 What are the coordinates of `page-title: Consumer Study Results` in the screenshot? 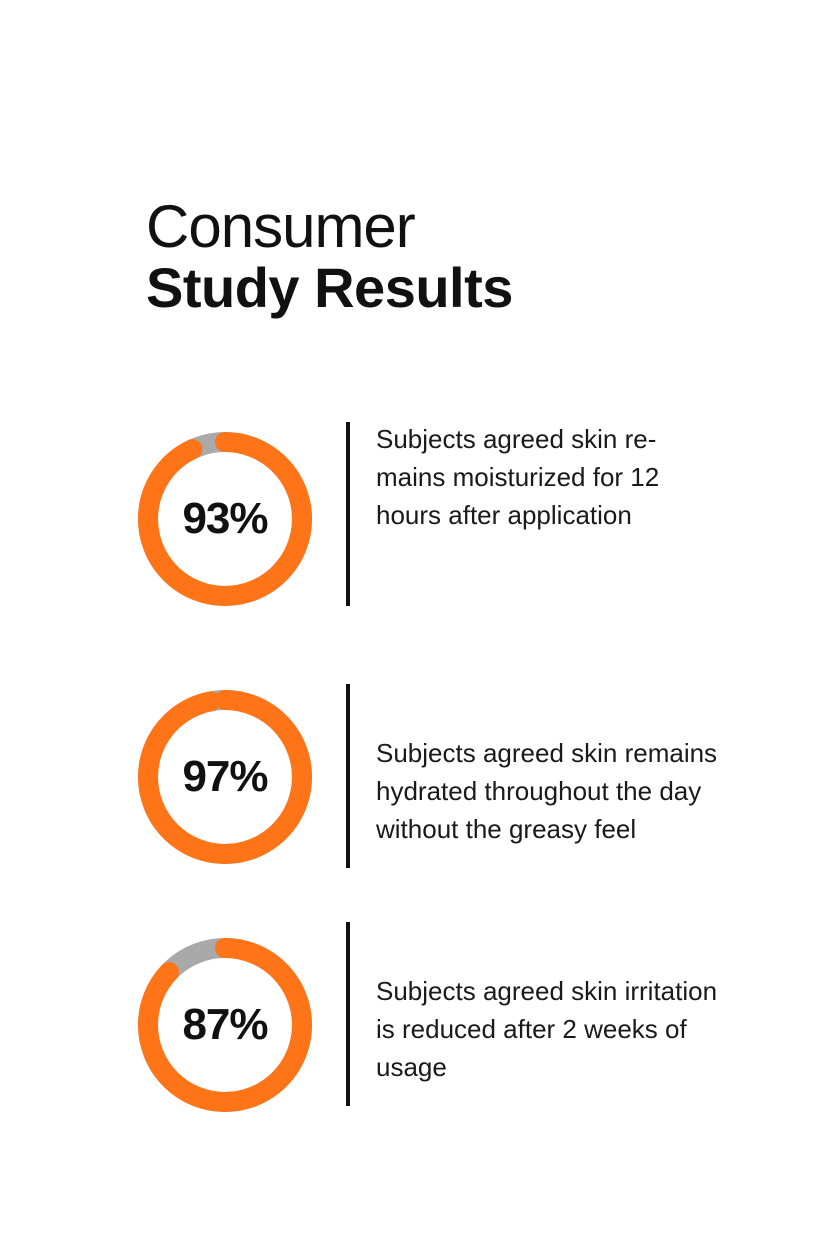 It's located at (329, 256).